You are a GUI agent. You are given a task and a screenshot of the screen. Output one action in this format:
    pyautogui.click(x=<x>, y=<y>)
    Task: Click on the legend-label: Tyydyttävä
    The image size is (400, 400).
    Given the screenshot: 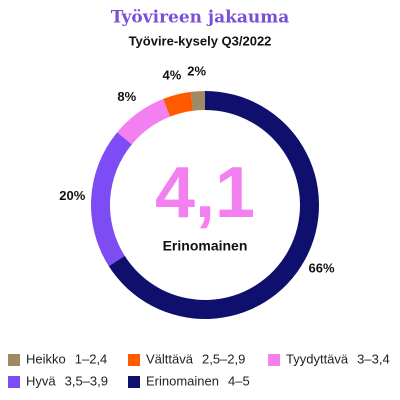 What is the action you would take?
    pyautogui.click(x=317, y=358)
    